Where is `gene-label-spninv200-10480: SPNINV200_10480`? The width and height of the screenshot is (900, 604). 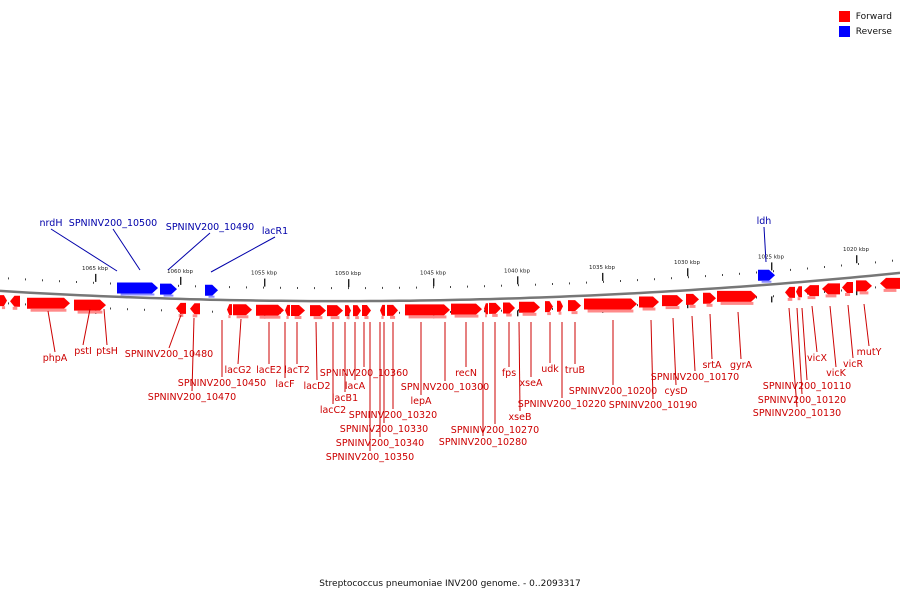
gene-label-spninv200-10480: SPNINV200_10480 is located at coordinates (169, 354).